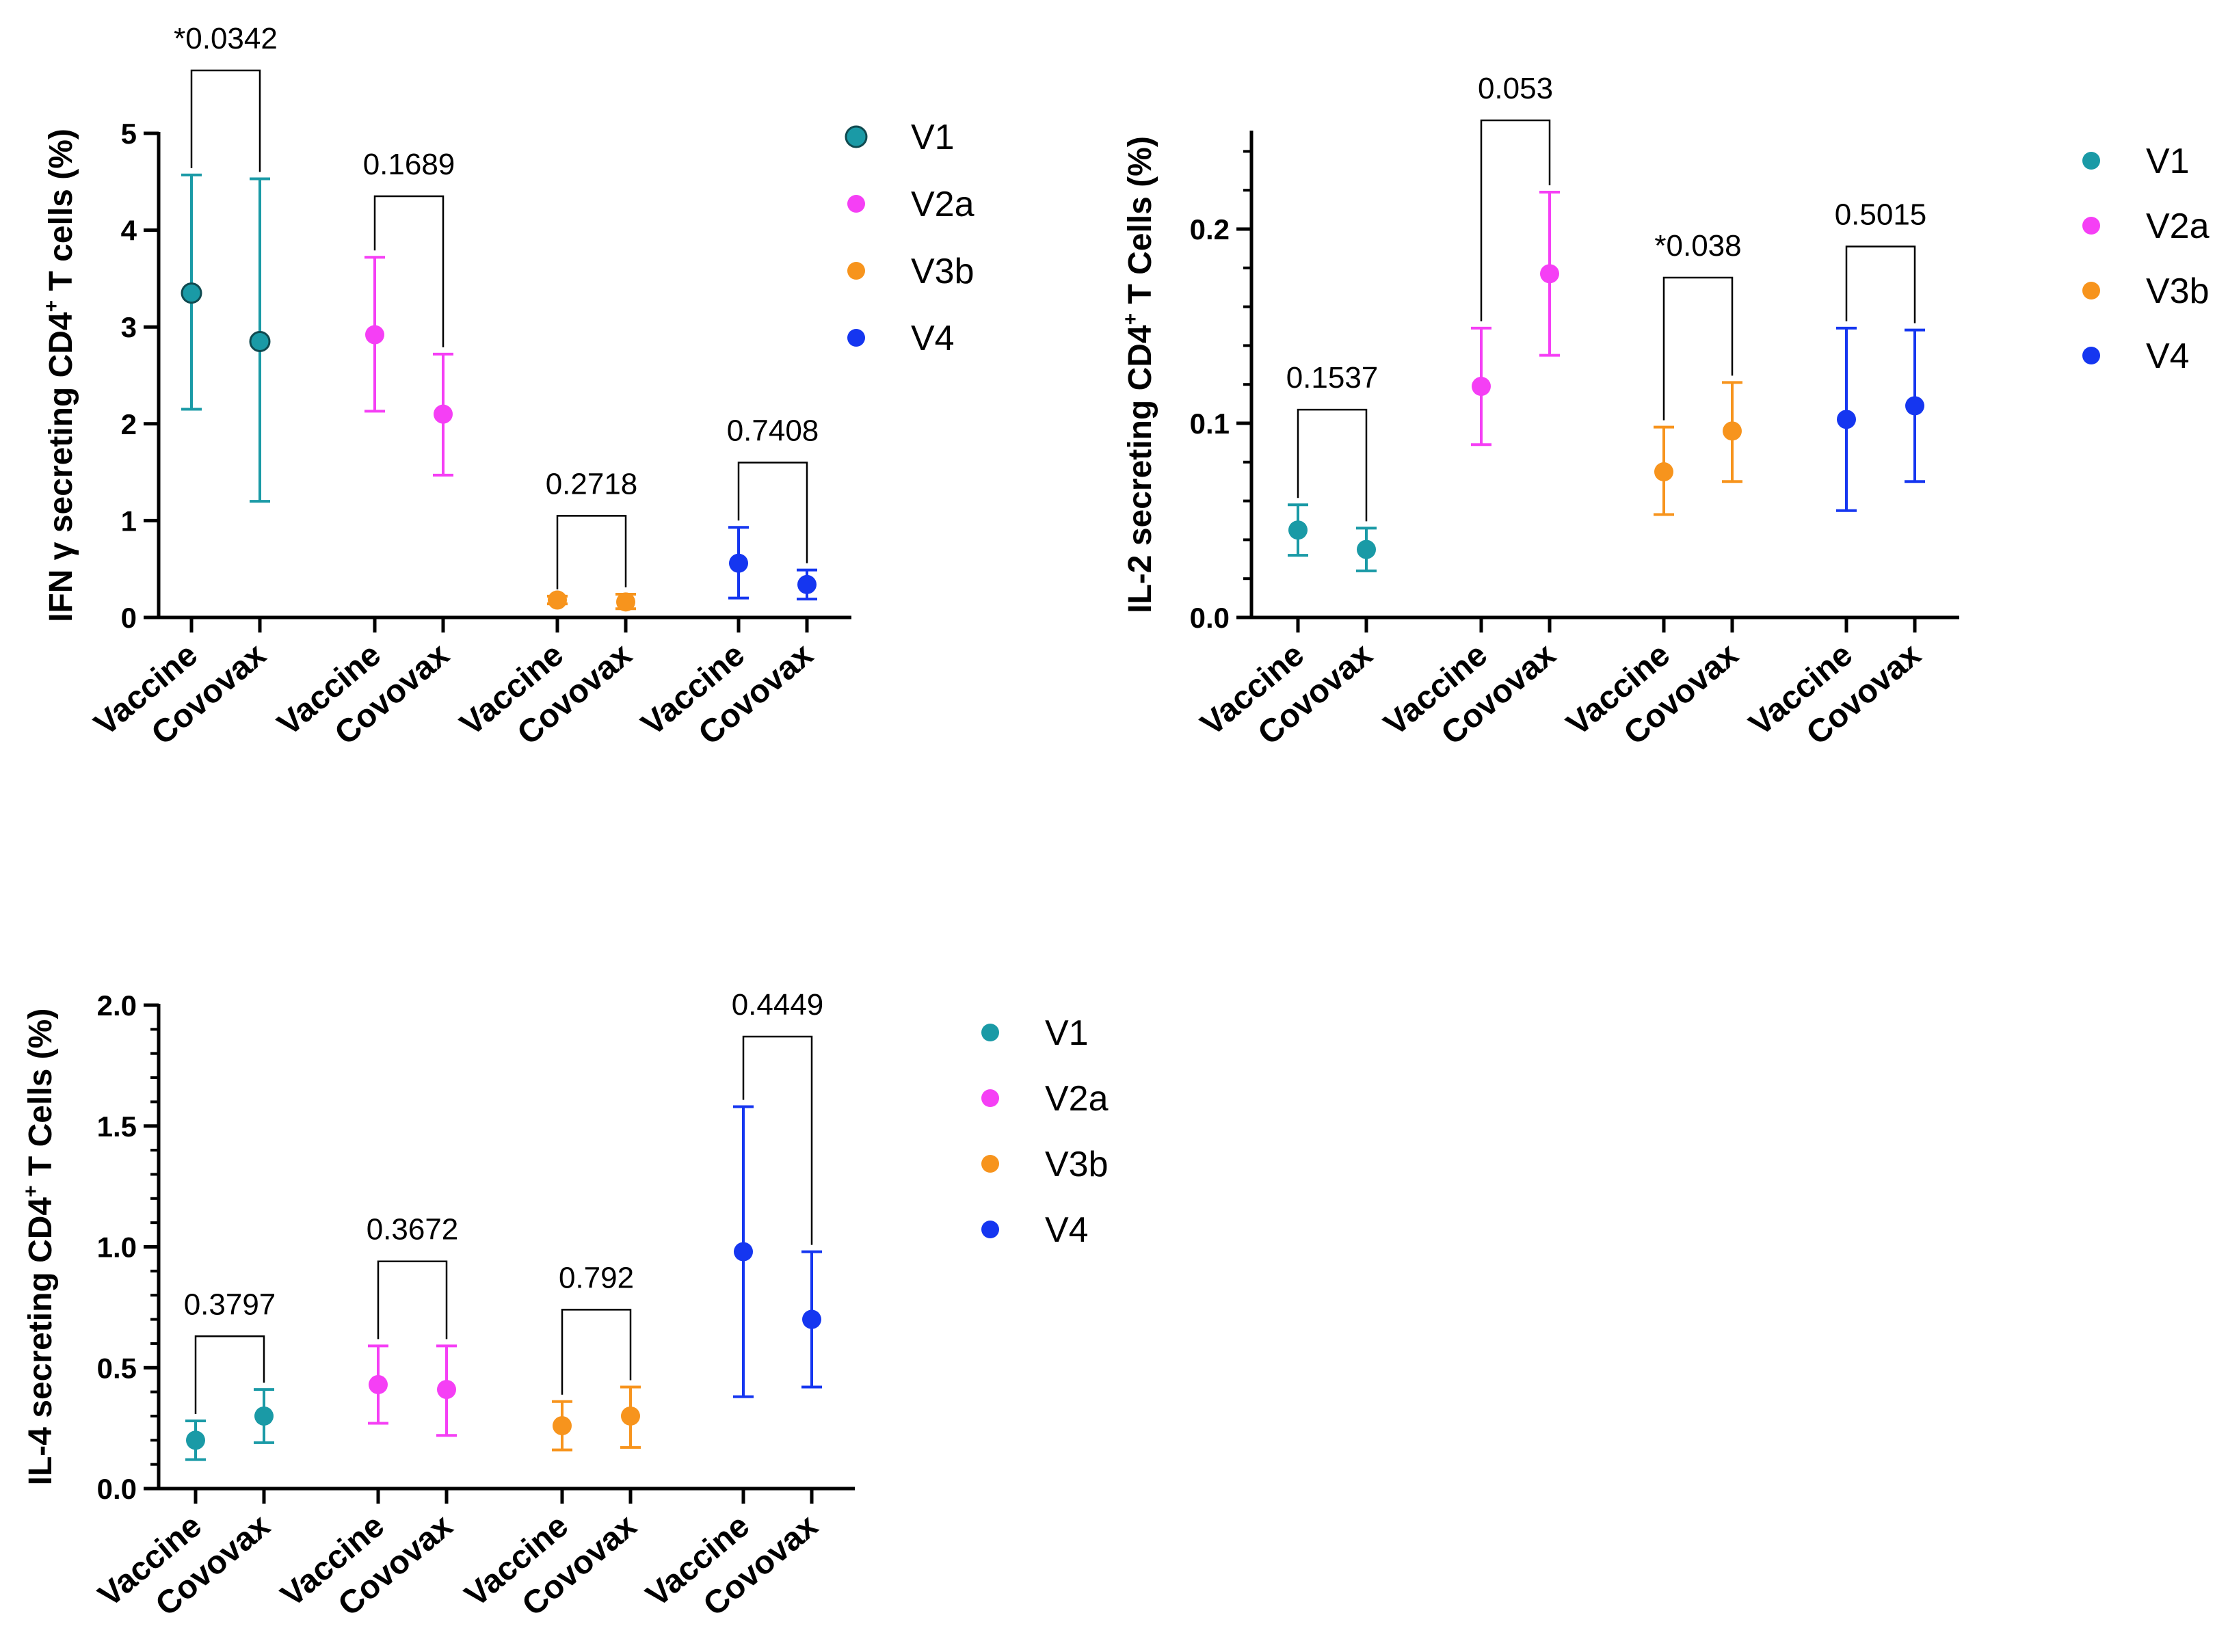 Image resolution: width=2228 pixels, height=1652 pixels. What do you see at coordinates (129, 231) in the screenshot?
I see `y-tick-label: 4` at bounding box center [129, 231].